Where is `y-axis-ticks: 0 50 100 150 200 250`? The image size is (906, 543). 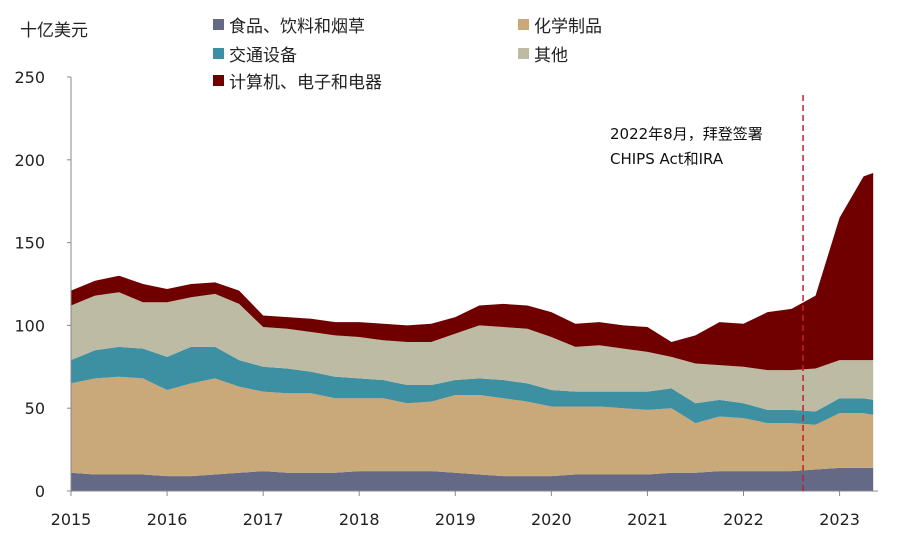 y-axis-ticks: 0 50 100 150 200 250 is located at coordinates (42, 284).